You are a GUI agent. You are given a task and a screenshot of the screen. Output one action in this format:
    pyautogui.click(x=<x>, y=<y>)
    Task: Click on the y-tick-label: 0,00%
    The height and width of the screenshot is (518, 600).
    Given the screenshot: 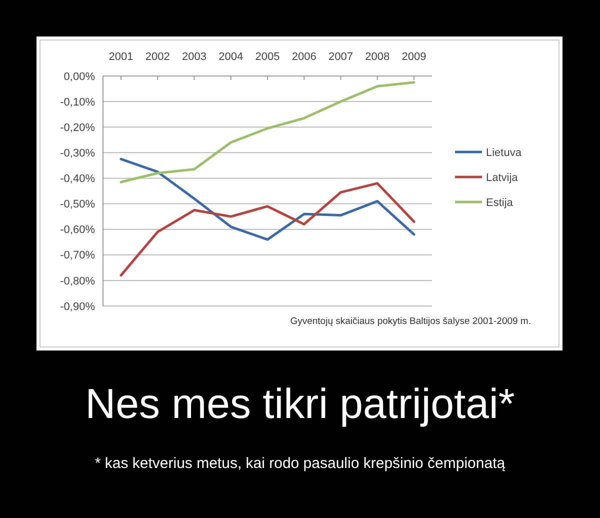 What is the action you would take?
    pyautogui.click(x=80, y=76)
    